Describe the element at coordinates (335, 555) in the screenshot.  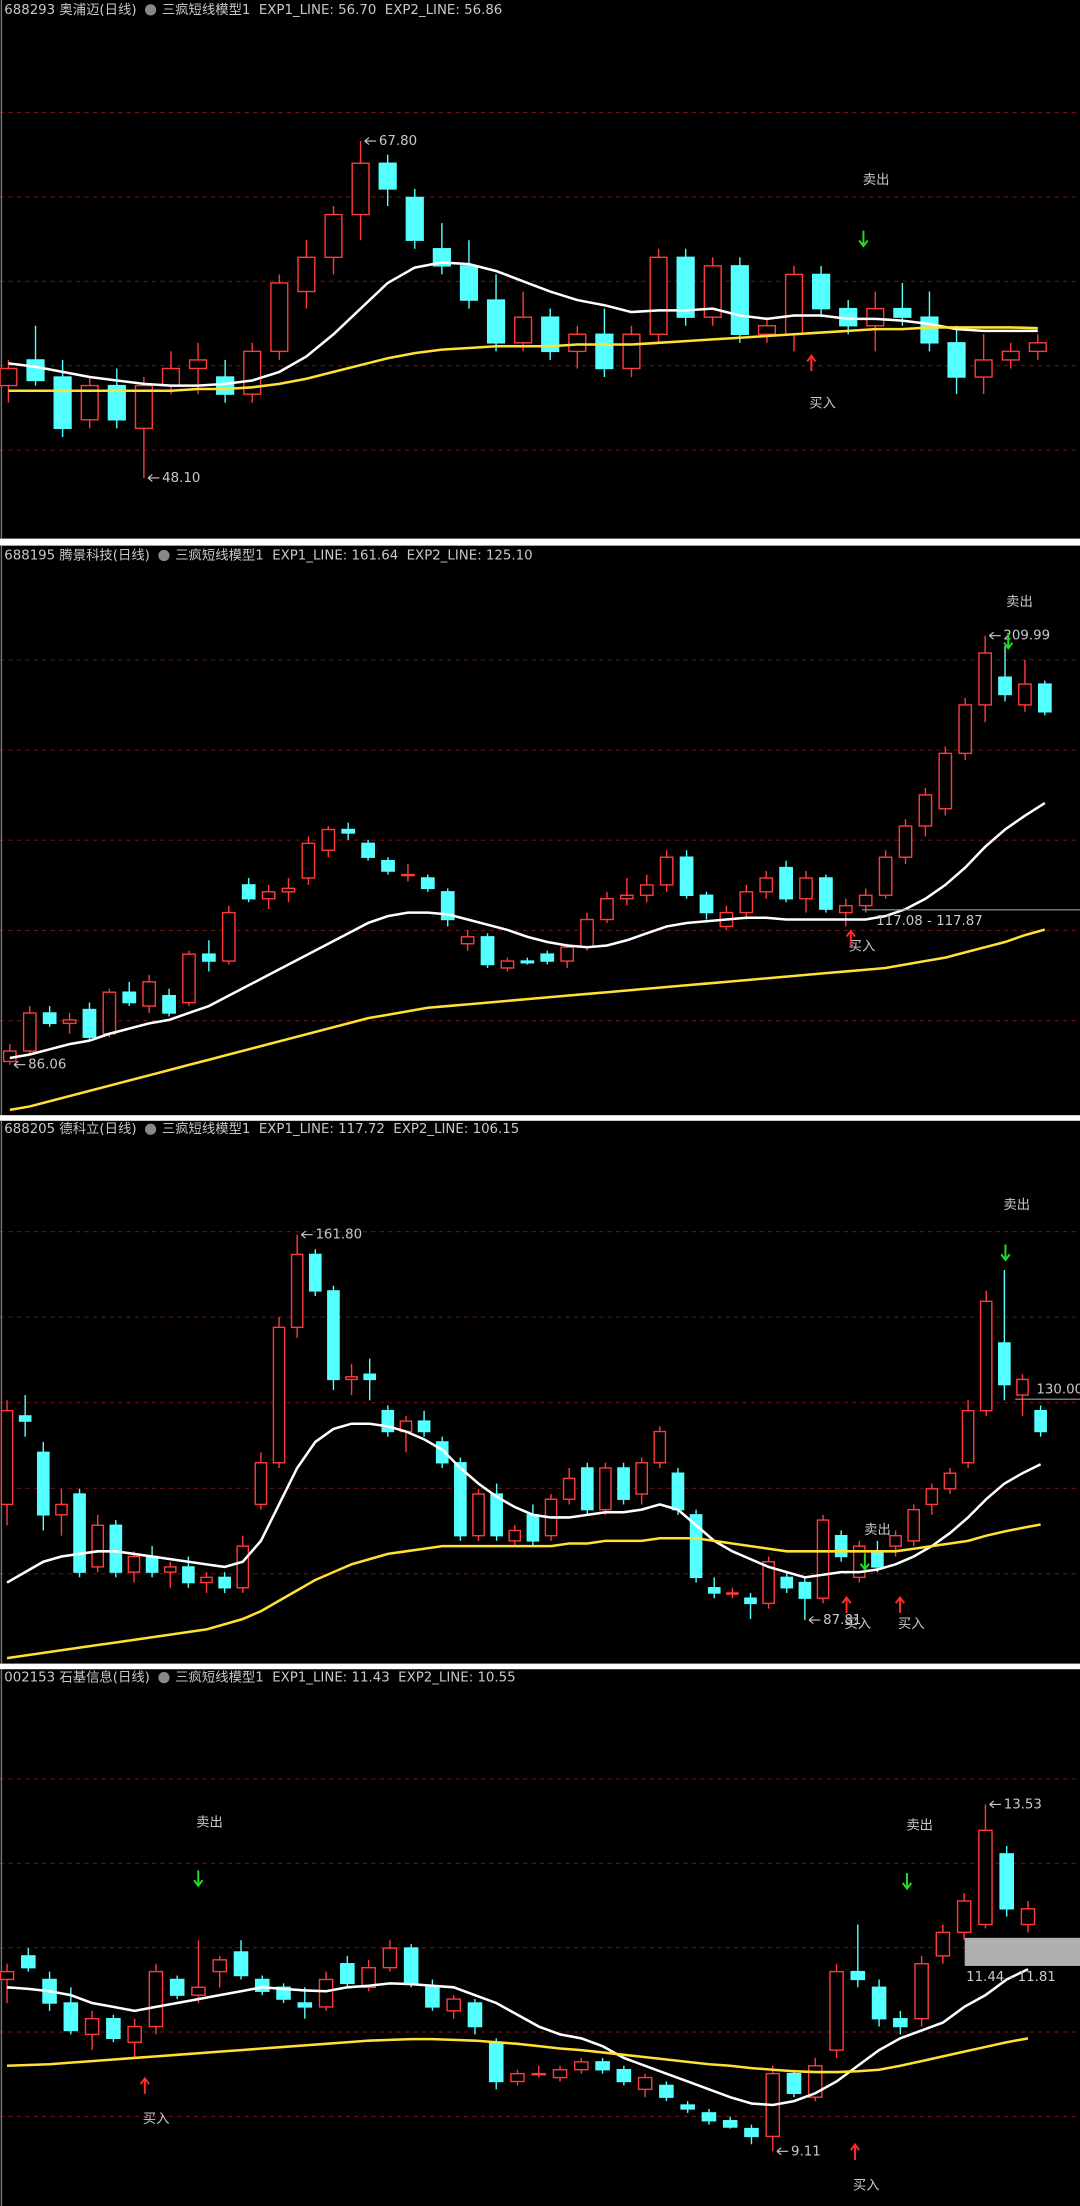
I see `legend-entry: EXP1_LINE: 161.64` at that location.